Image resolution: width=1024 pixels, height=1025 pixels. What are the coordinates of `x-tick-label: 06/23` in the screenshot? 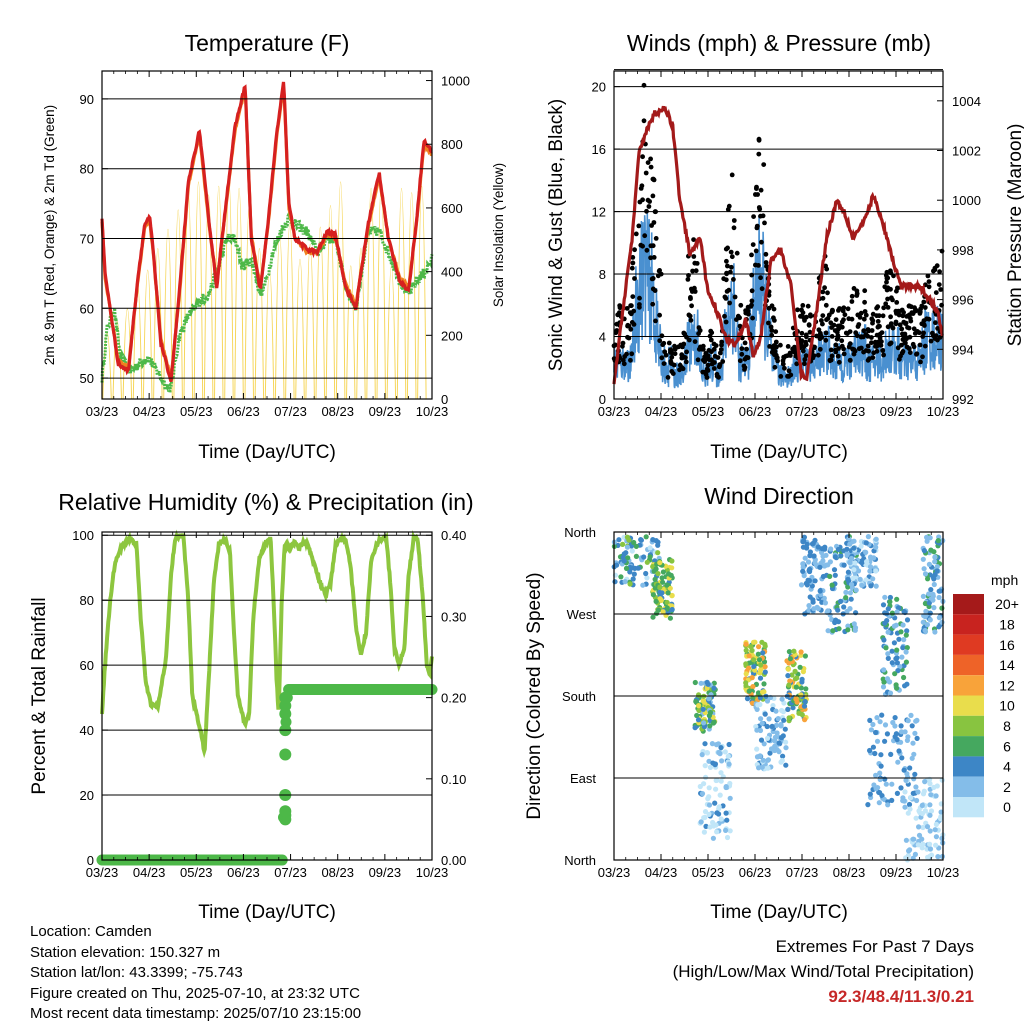 It's located at (755, 411).